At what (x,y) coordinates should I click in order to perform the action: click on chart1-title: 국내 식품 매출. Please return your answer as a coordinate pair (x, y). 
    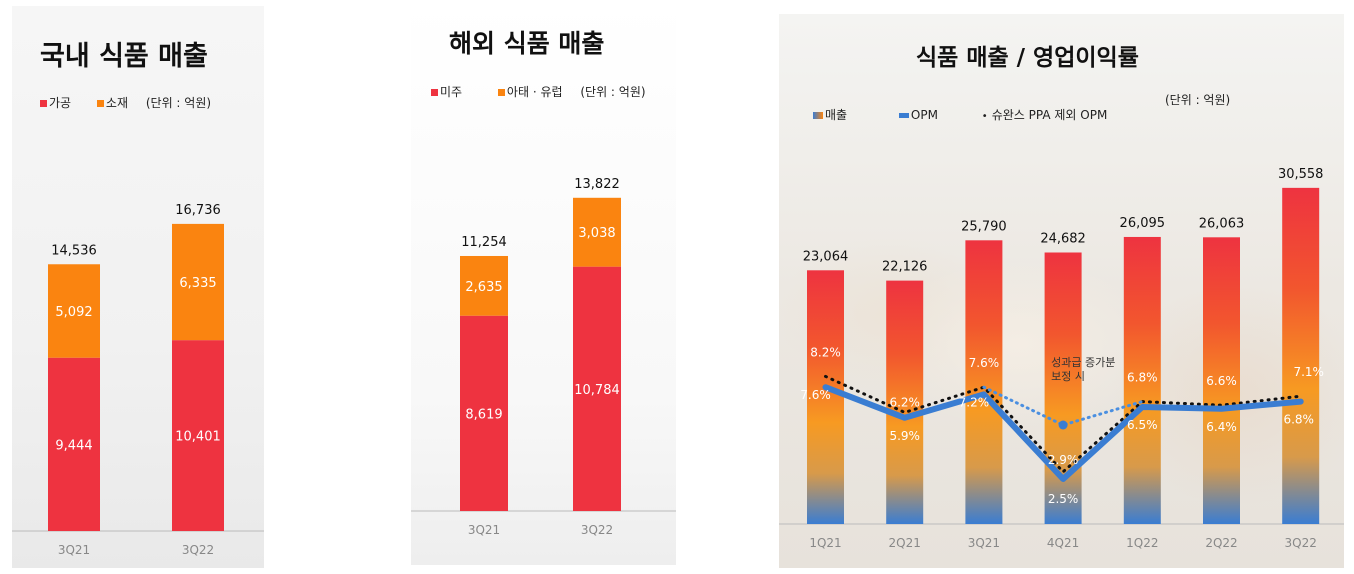
    Looking at the image, I should click on (124, 56).